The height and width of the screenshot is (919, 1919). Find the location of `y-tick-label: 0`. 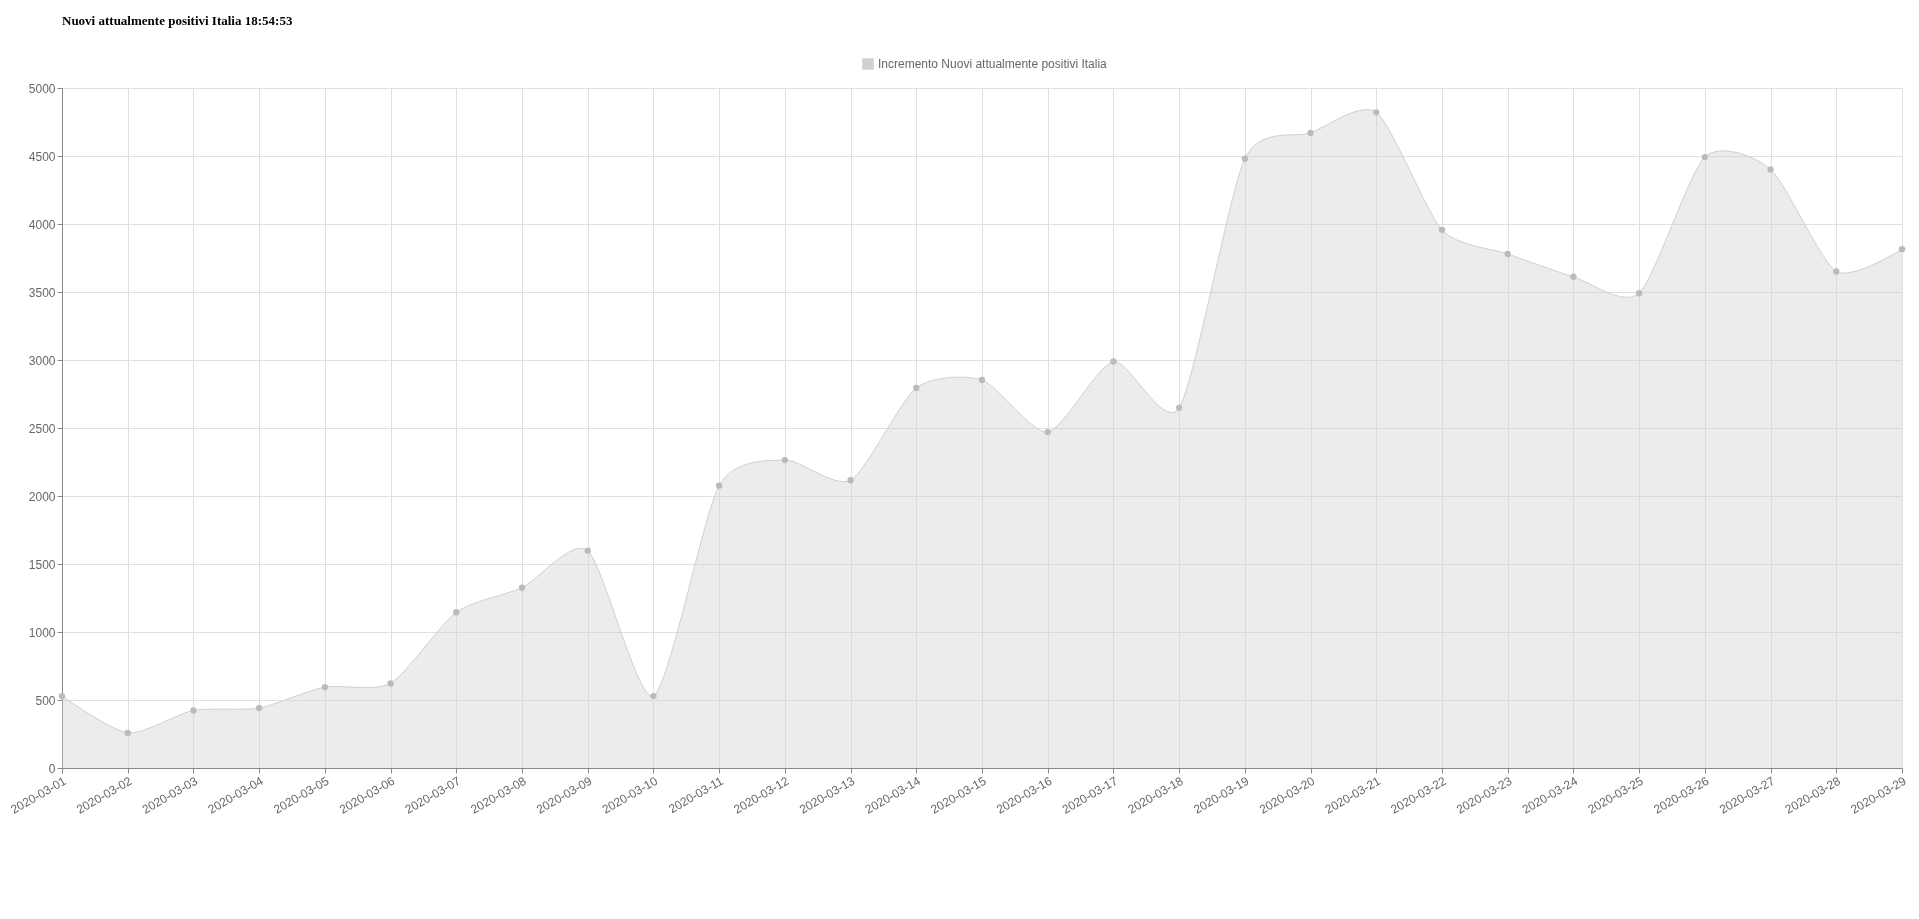

y-tick-label: 0 is located at coordinates (52, 768).